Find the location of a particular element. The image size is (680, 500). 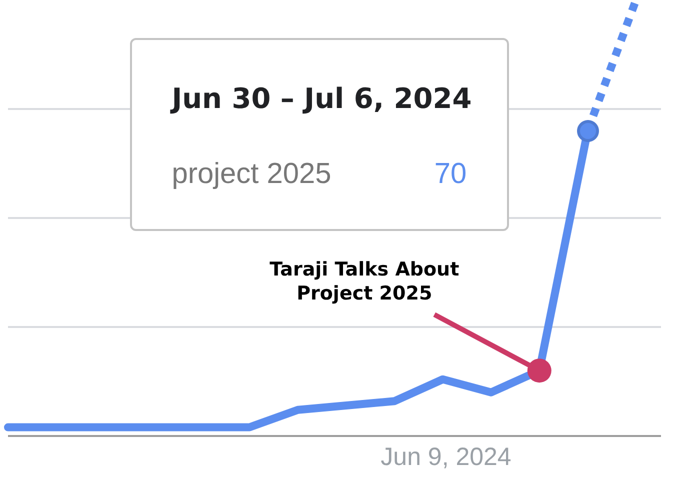

annotation: project 2025 is located at coordinates (252, 174).